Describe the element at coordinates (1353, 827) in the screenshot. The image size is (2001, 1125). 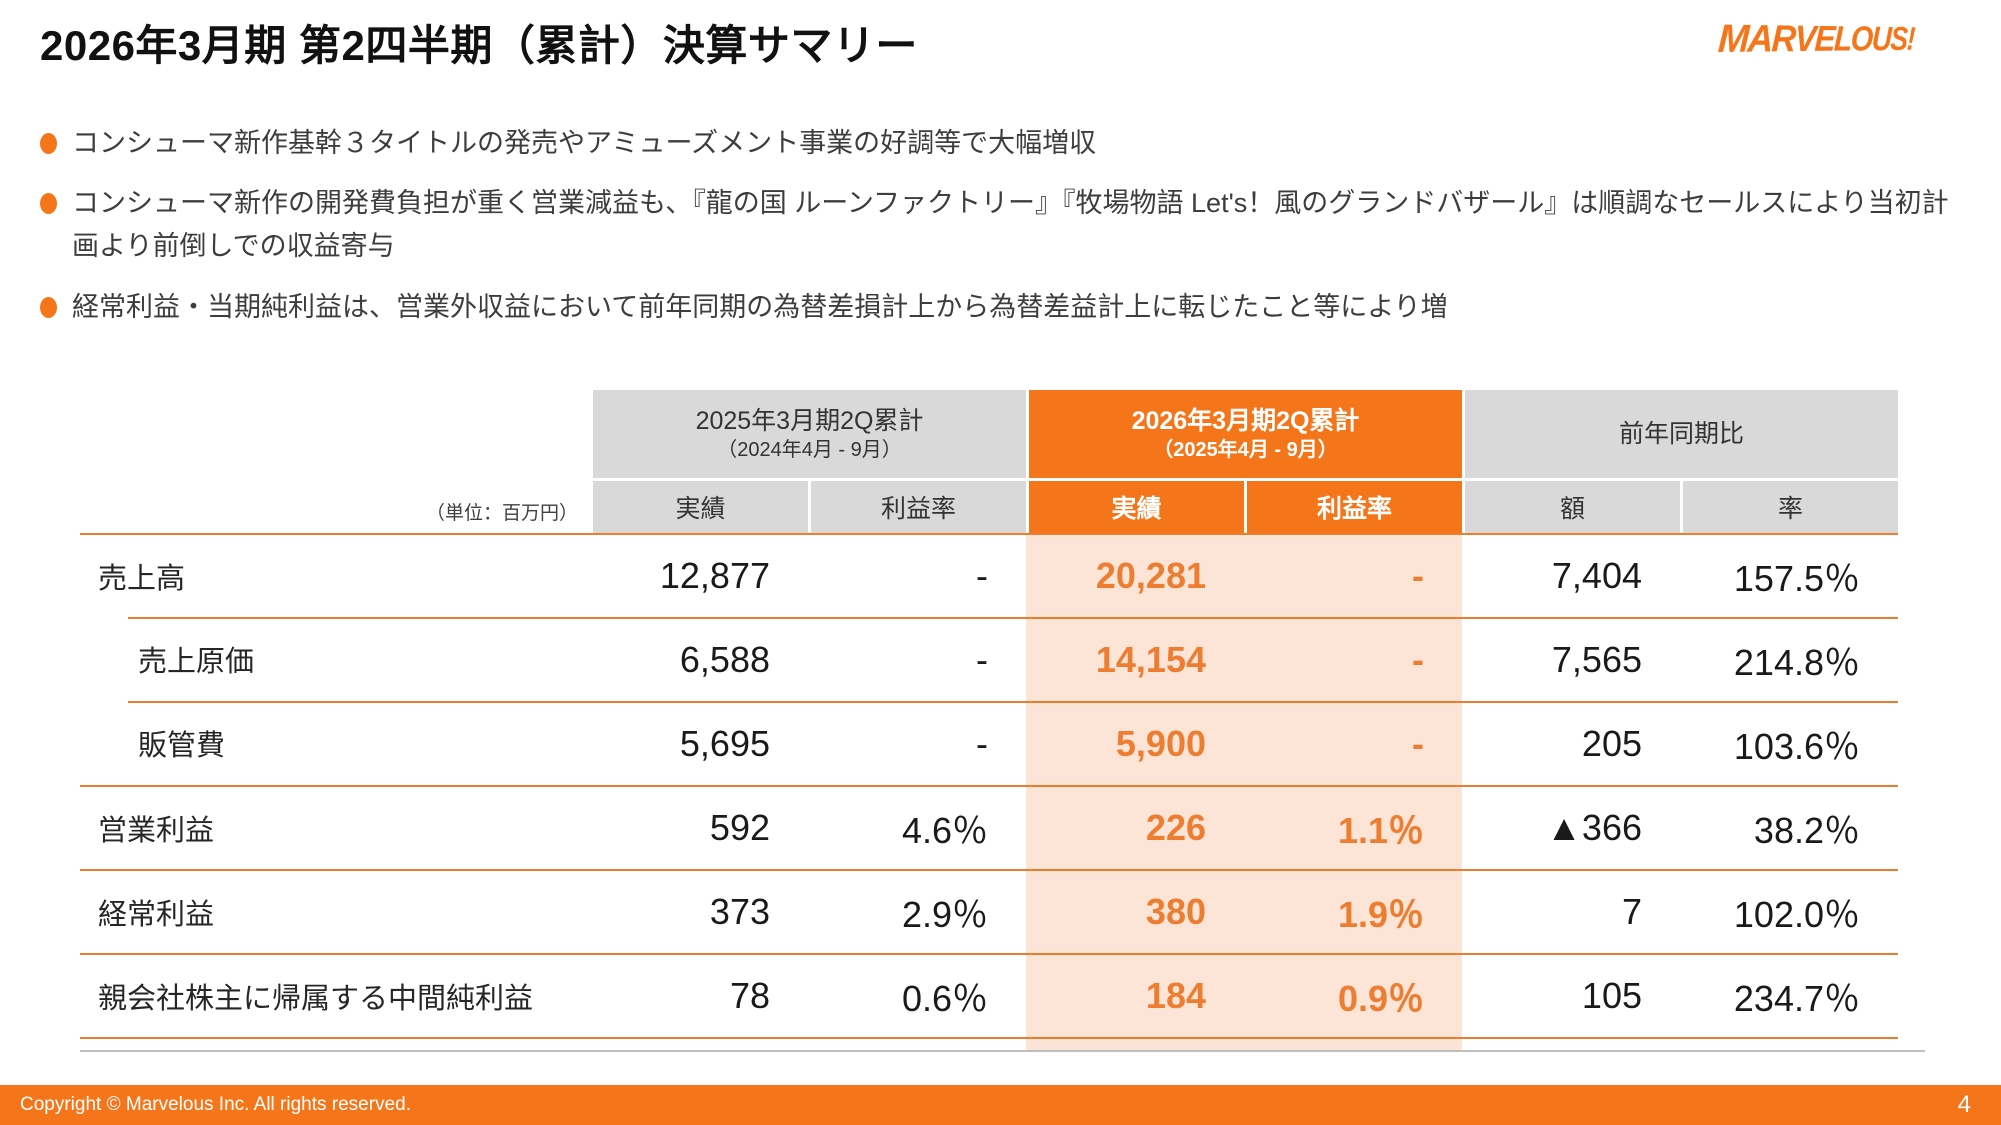
I see `cell-cy-margin: 1.1％` at that location.